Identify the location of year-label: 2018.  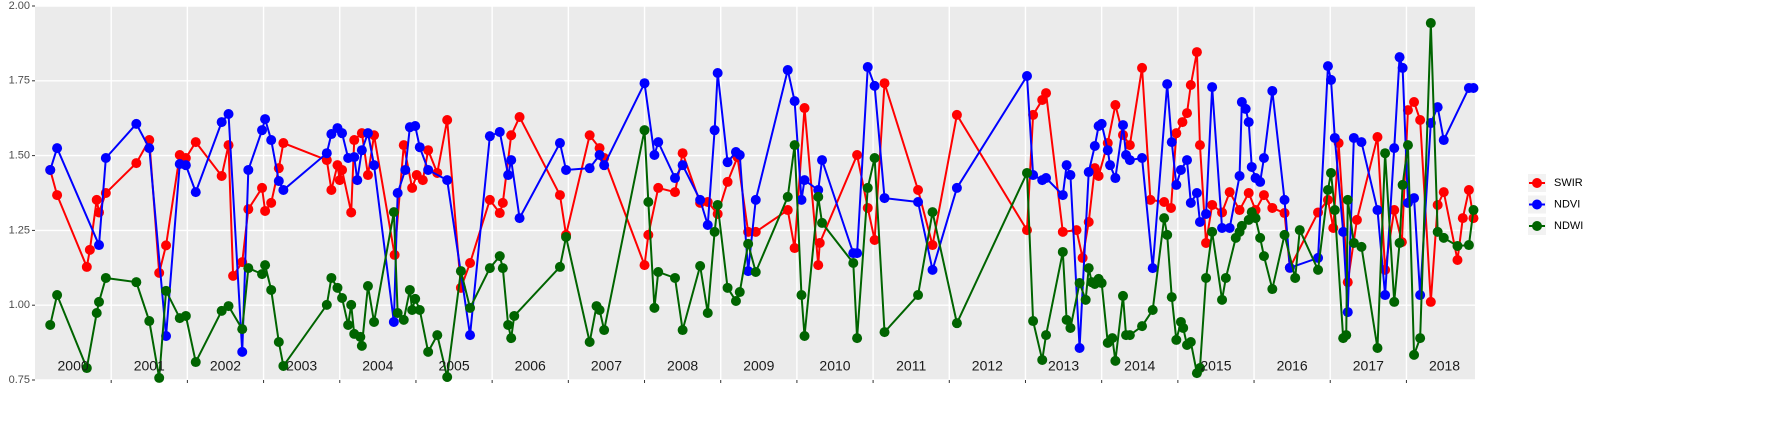
(1444, 366).